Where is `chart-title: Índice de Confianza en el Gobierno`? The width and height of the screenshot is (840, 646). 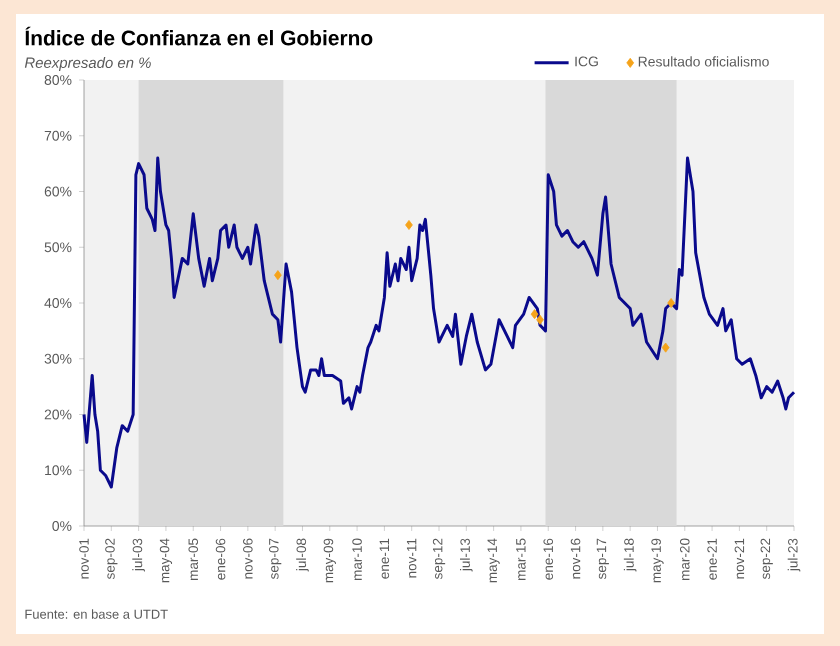
chart-title: Índice de Confianza en el Gobierno is located at coordinates (199, 36).